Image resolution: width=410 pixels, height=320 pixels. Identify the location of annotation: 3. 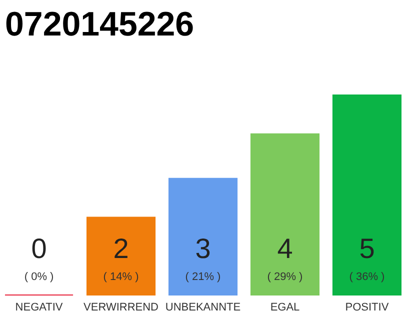
(203, 248).